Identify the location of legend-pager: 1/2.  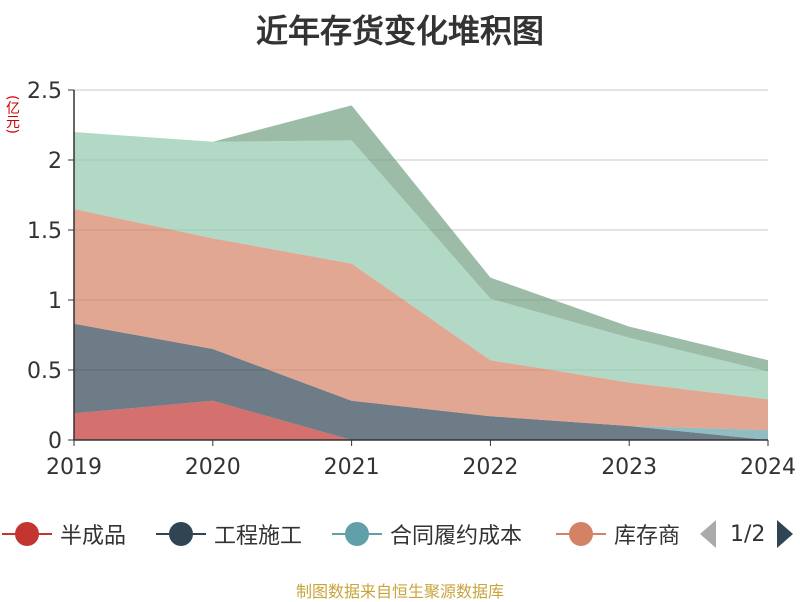
(747, 534).